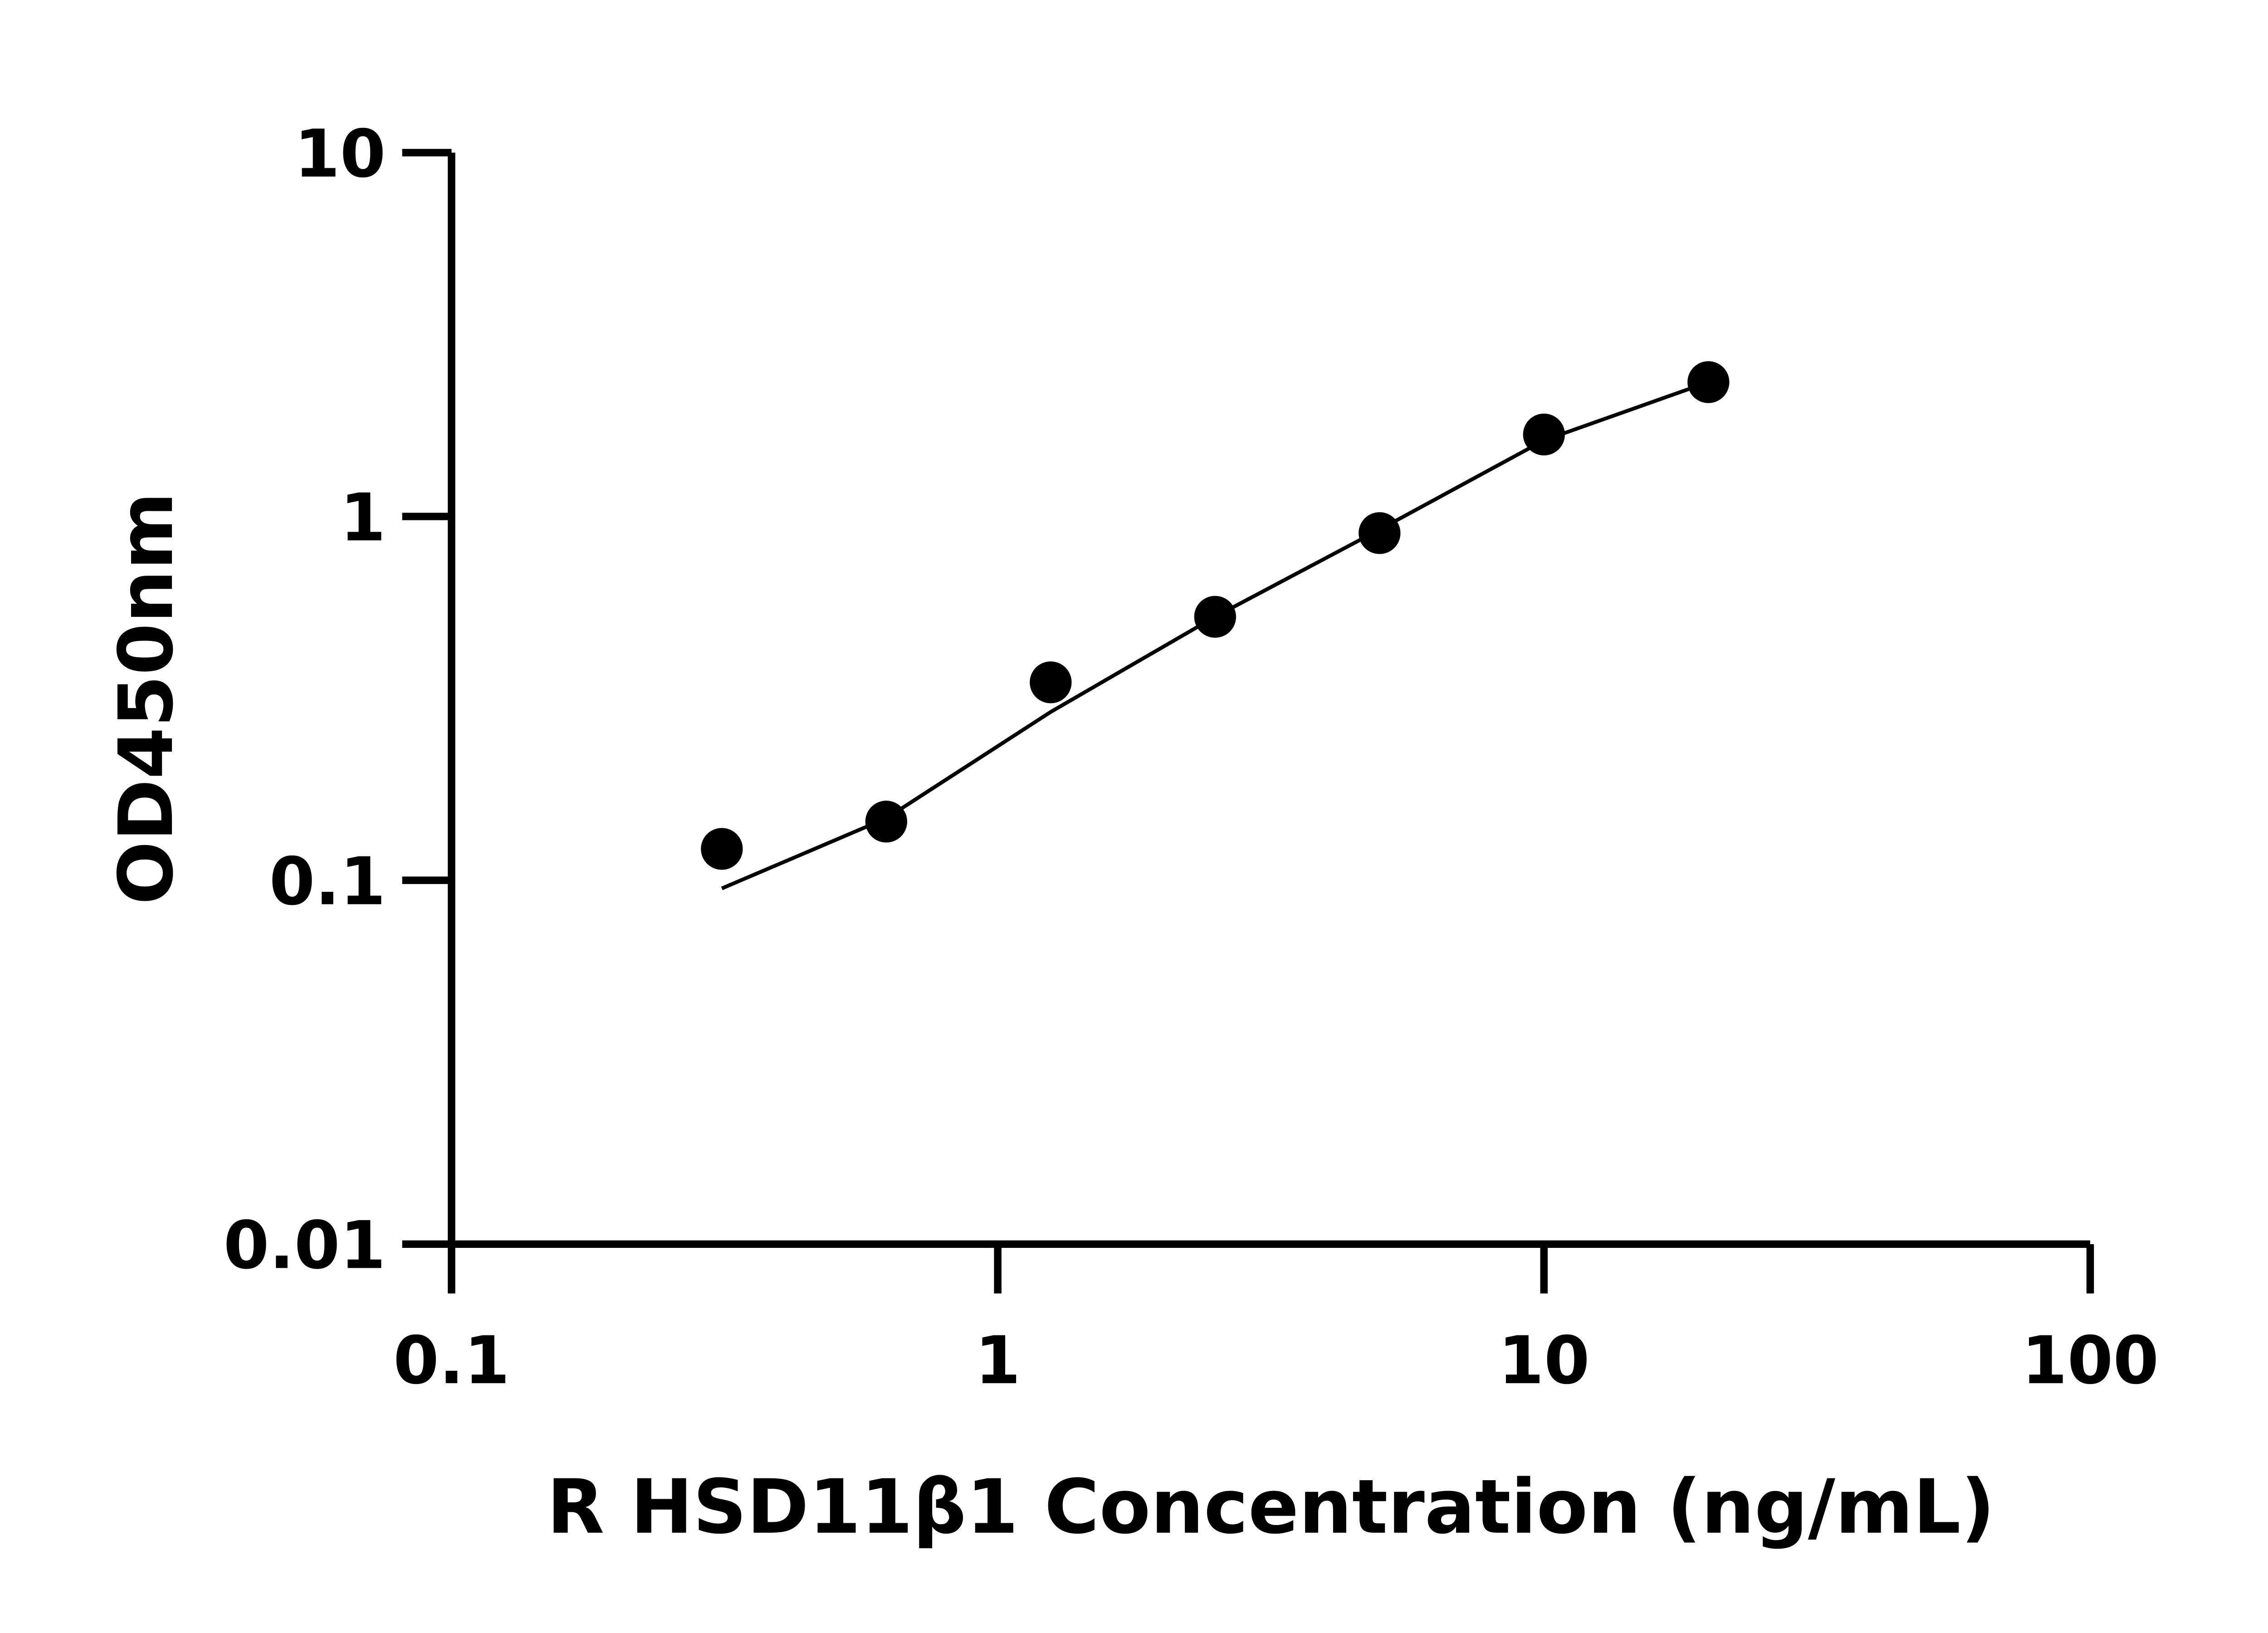 This screenshot has width=2268, height=1633. Describe the element at coordinates (452, 1360) in the screenshot. I see `x-tick-label: 0.1` at that location.